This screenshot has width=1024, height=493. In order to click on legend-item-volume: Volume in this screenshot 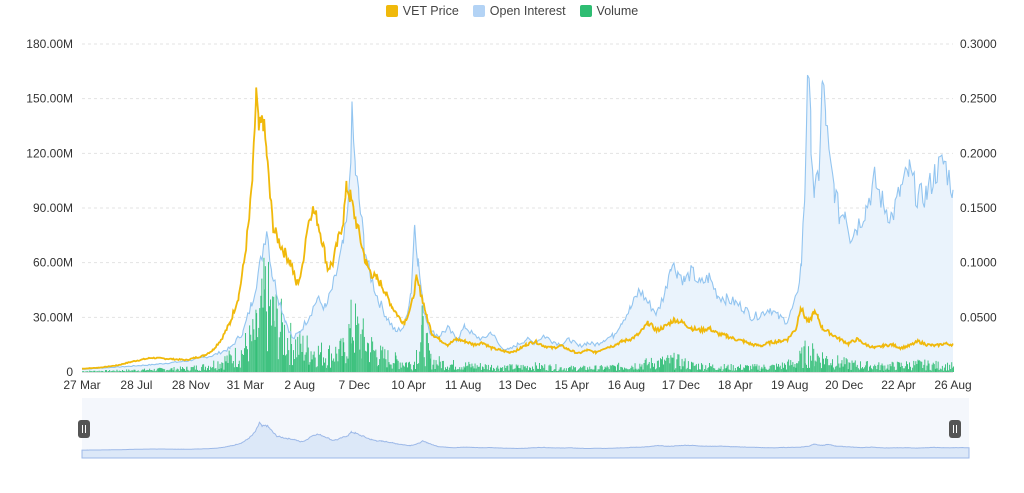, I will do `click(608, 11)`.